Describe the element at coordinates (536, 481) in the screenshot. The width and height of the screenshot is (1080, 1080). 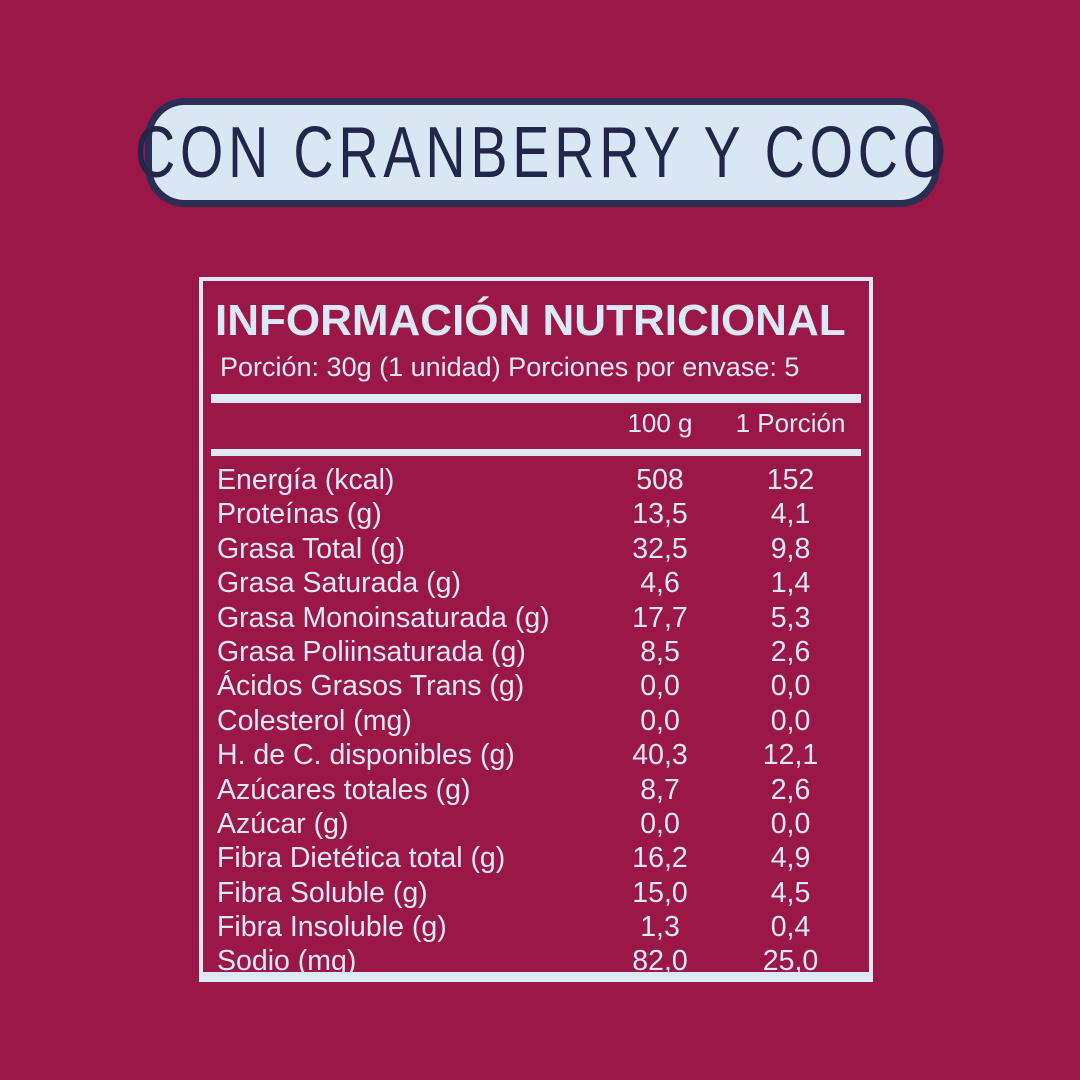
I see `nutrition-row: Energía (kcal) 508 152` at that location.